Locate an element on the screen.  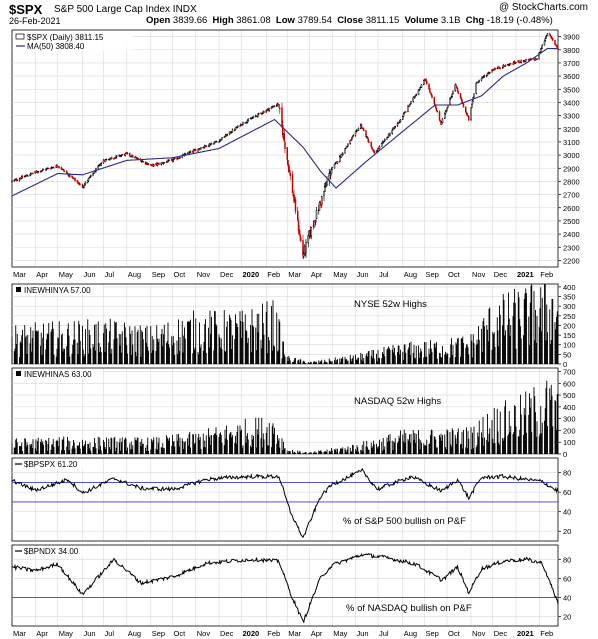
legend-backdrop is located at coordinates (58, 374).